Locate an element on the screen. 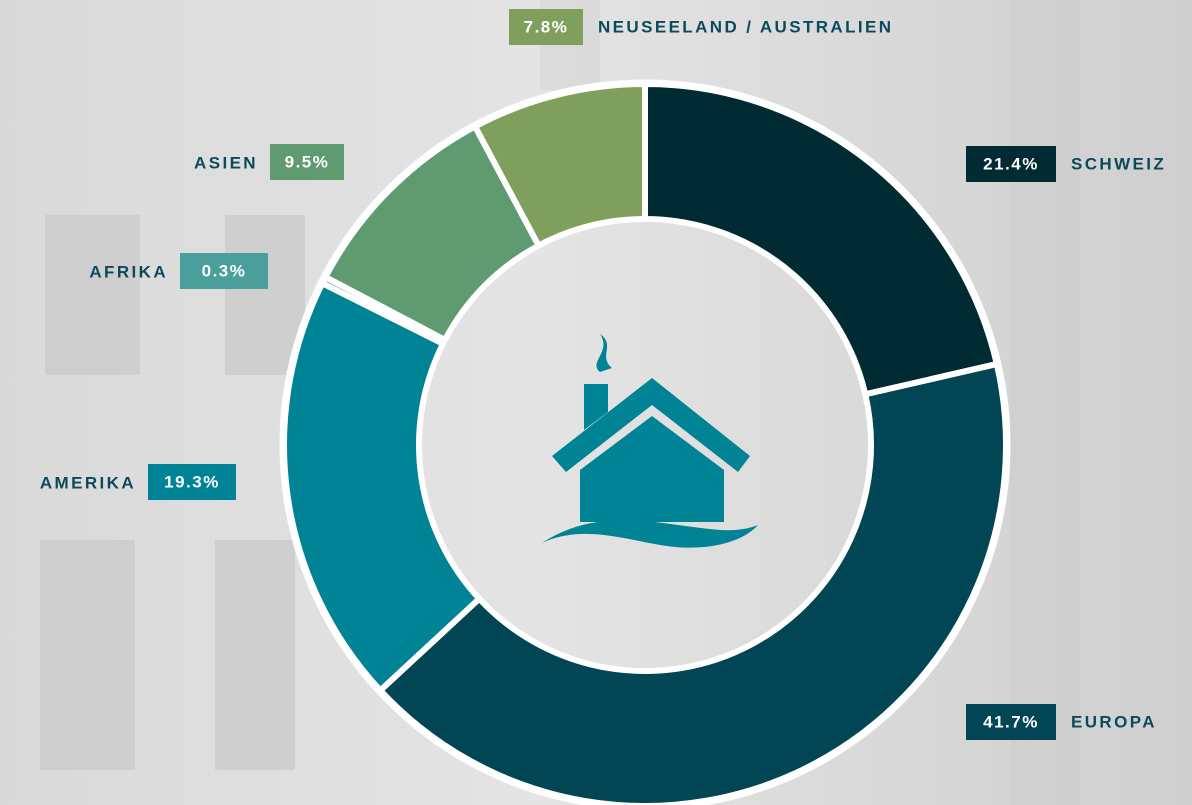  category-label: NEUSEELAND / AUSTRALIEN is located at coordinates (745, 26).